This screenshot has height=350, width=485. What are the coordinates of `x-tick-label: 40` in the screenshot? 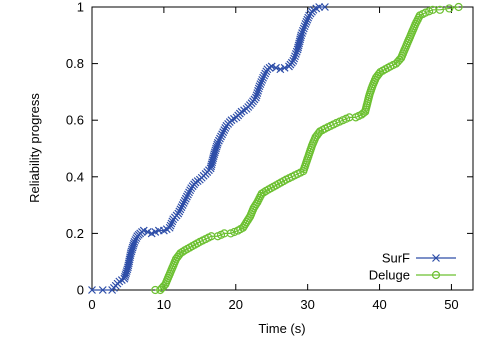 It's located at (379, 304).